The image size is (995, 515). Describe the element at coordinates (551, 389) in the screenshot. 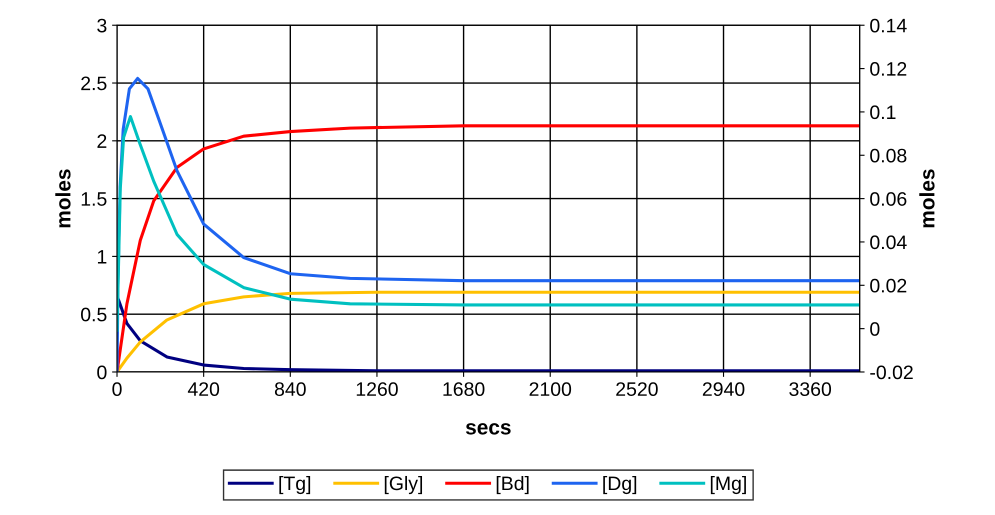

I see `x-tick-label: 2100` at that location.